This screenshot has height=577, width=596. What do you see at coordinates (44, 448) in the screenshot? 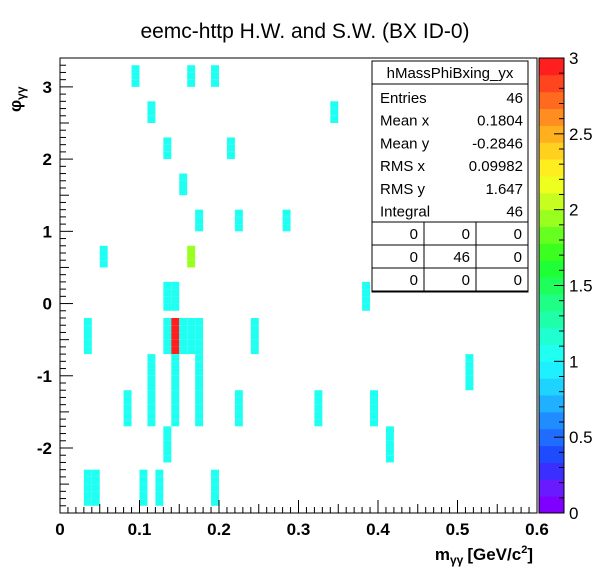
I see `y-tick-label: -2` at bounding box center [44, 448].